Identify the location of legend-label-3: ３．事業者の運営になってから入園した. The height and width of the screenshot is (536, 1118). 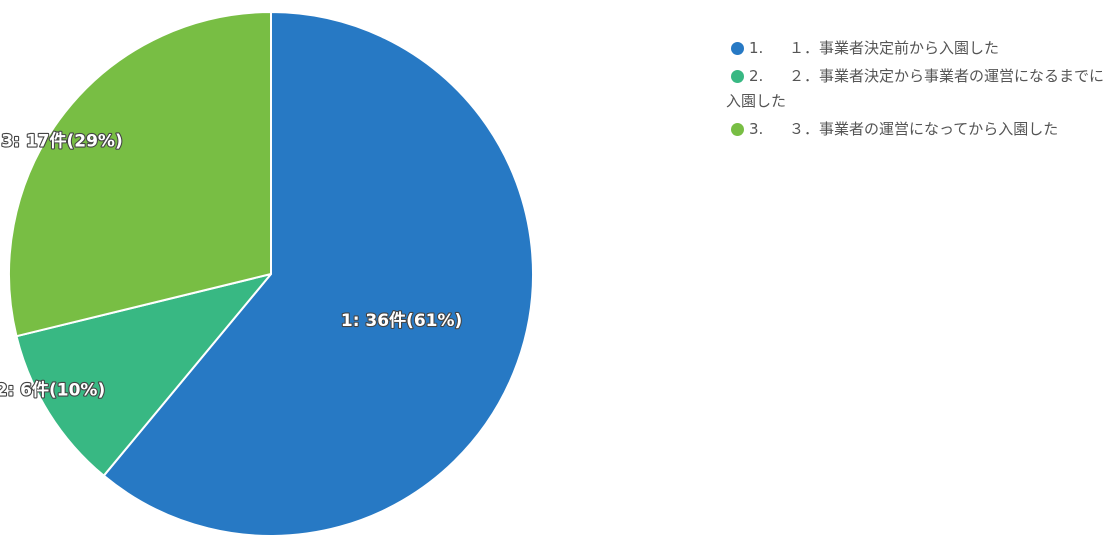
(924, 129).